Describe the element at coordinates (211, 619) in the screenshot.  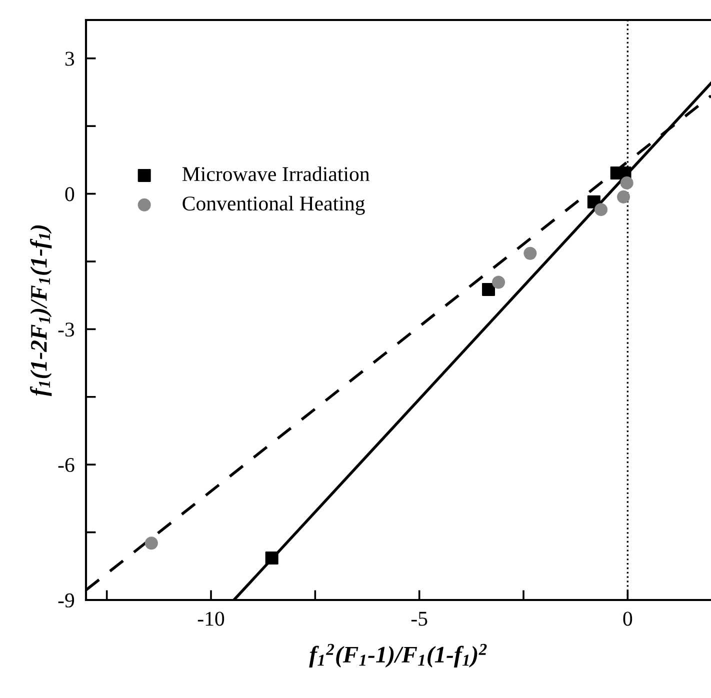
I see `x-tick-label: -10` at that location.